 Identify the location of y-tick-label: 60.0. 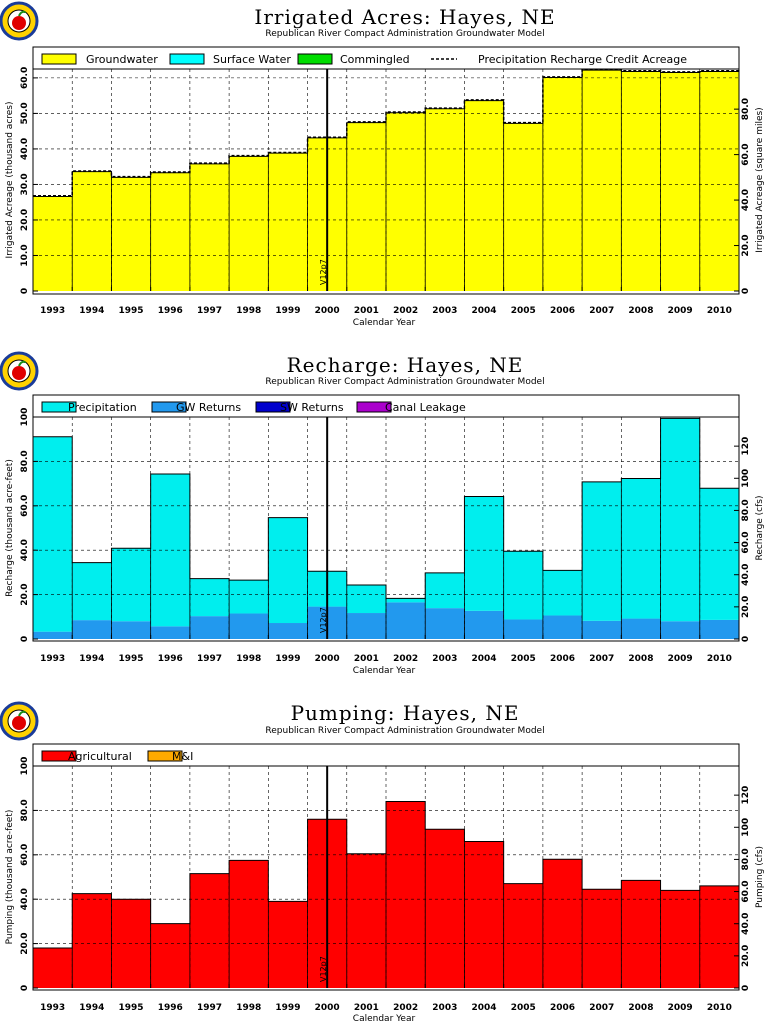
(25, 78).